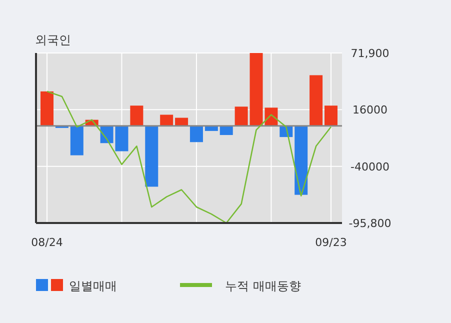  I want to click on legend-label: 누적 매매동향, so click(263, 286).